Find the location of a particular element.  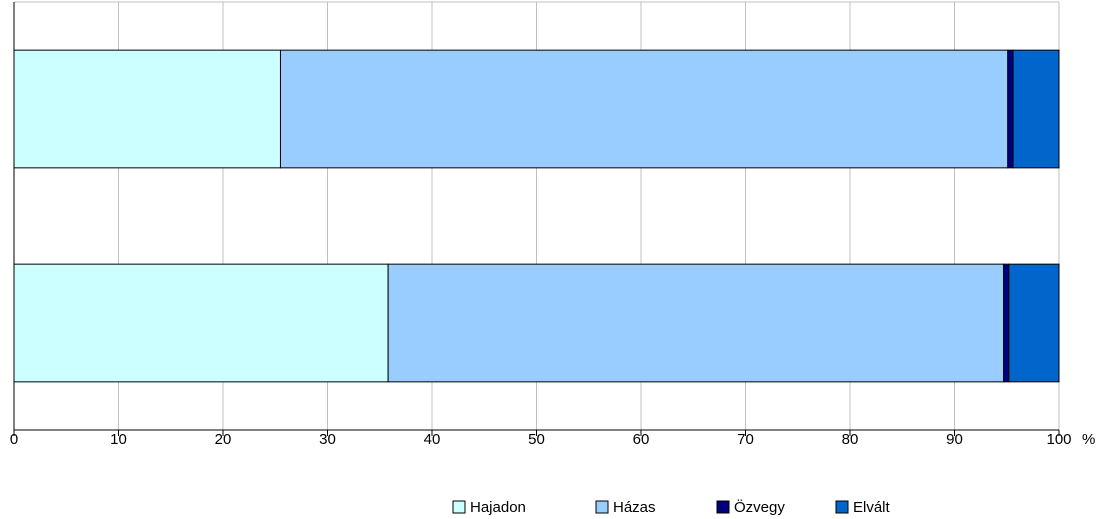

x-tick-label: 70 is located at coordinates (745, 439).